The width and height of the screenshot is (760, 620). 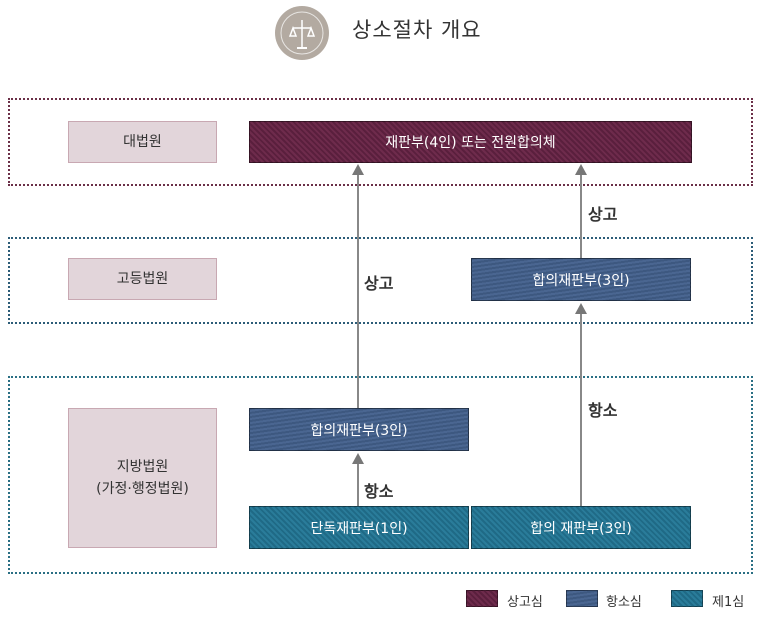 What do you see at coordinates (728, 602) in the screenshot?
I see `legend-label-first: 제1심` at bounding box center [728, 602].